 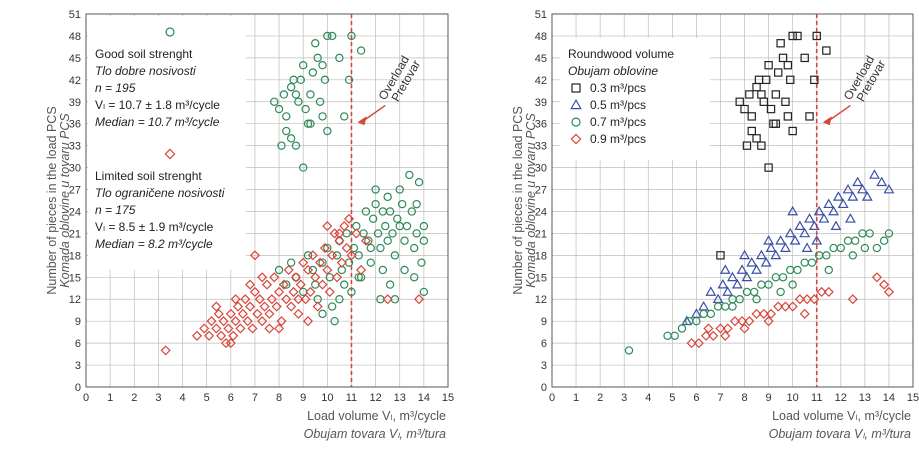 What do you see at coordinates (541, 37) in the screenshot?
I see `y-tick-label: 48` at bounding box center [541, 37].